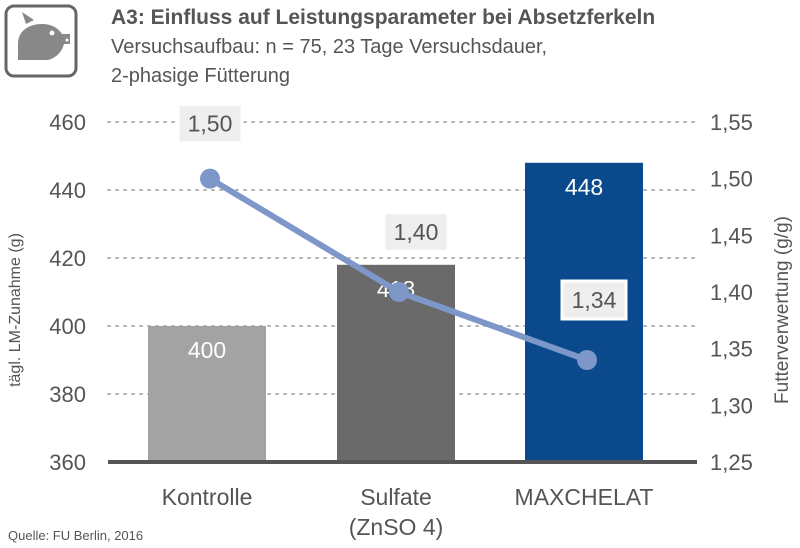 The height and width of the screenshot is (548, 800). What do you see at coordinates (731, 349) in the screenshot?
I see `y2-tick-label: 1,35` at bounding box center [731, 349].